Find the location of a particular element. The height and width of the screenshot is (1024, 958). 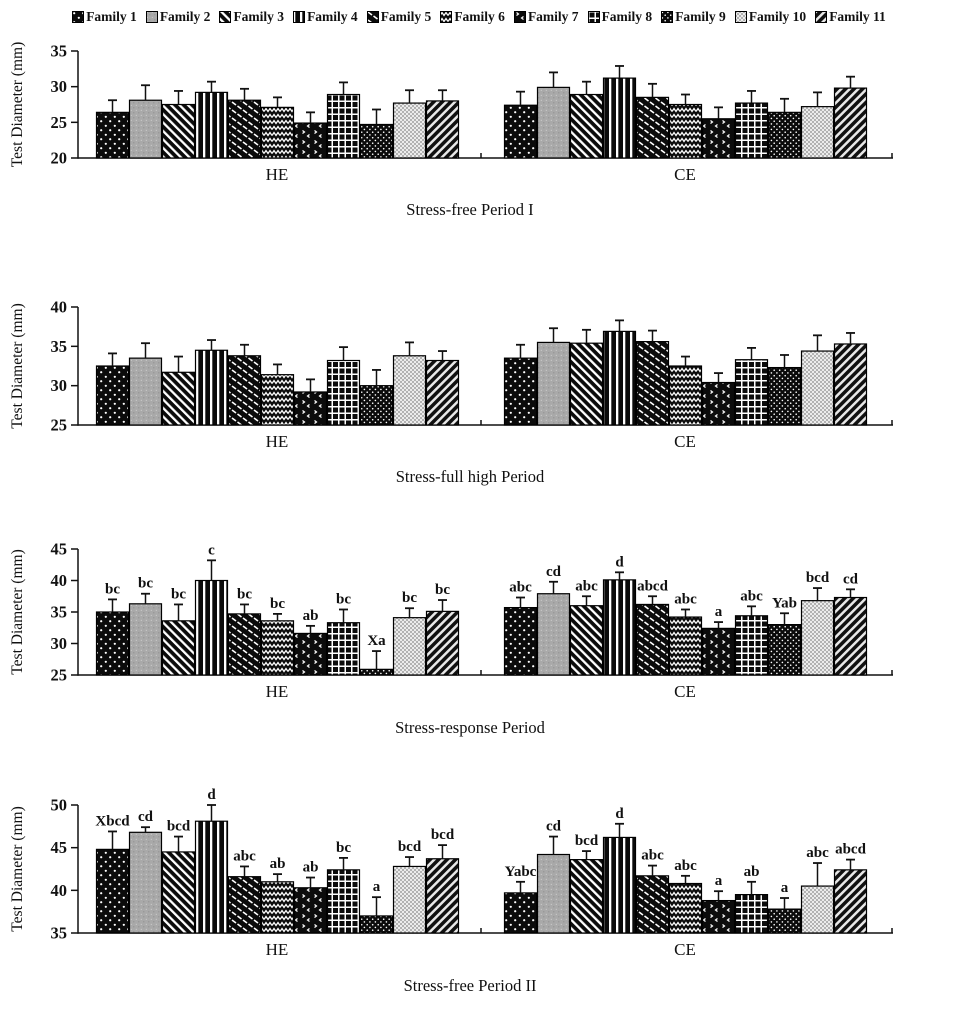

group-label-ce: CE is located at coordinates (685, 441).